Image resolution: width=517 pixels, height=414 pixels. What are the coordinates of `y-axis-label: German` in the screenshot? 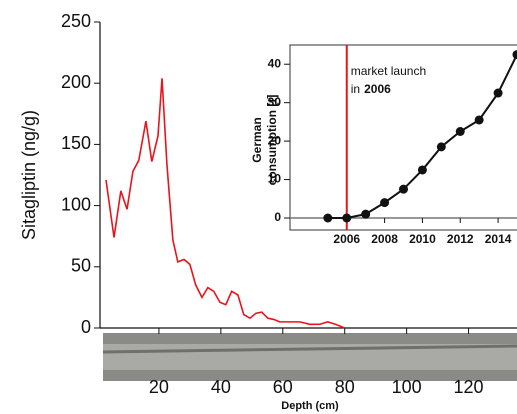 It's located at (257, 139).